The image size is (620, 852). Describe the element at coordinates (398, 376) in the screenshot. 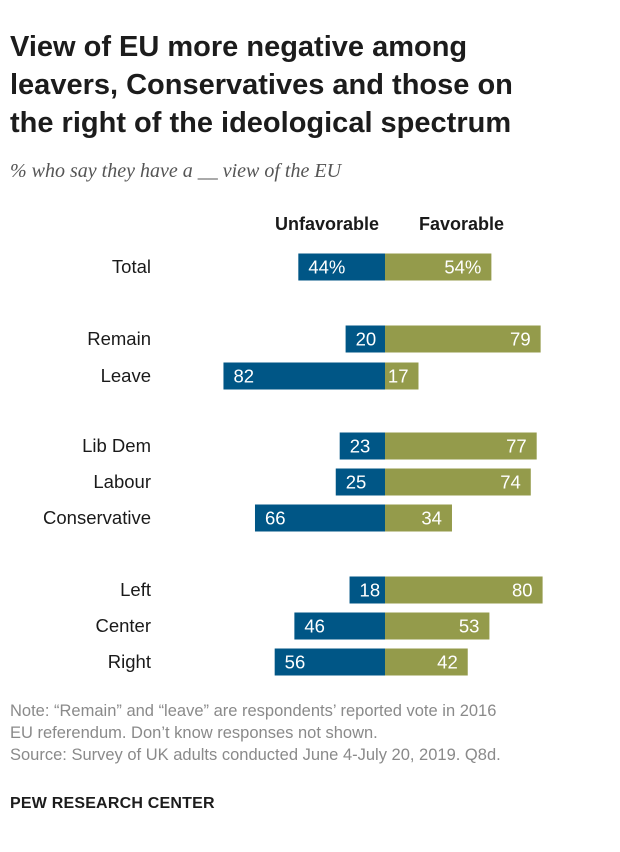

I see `value-favorable-leave: 17` at that location.